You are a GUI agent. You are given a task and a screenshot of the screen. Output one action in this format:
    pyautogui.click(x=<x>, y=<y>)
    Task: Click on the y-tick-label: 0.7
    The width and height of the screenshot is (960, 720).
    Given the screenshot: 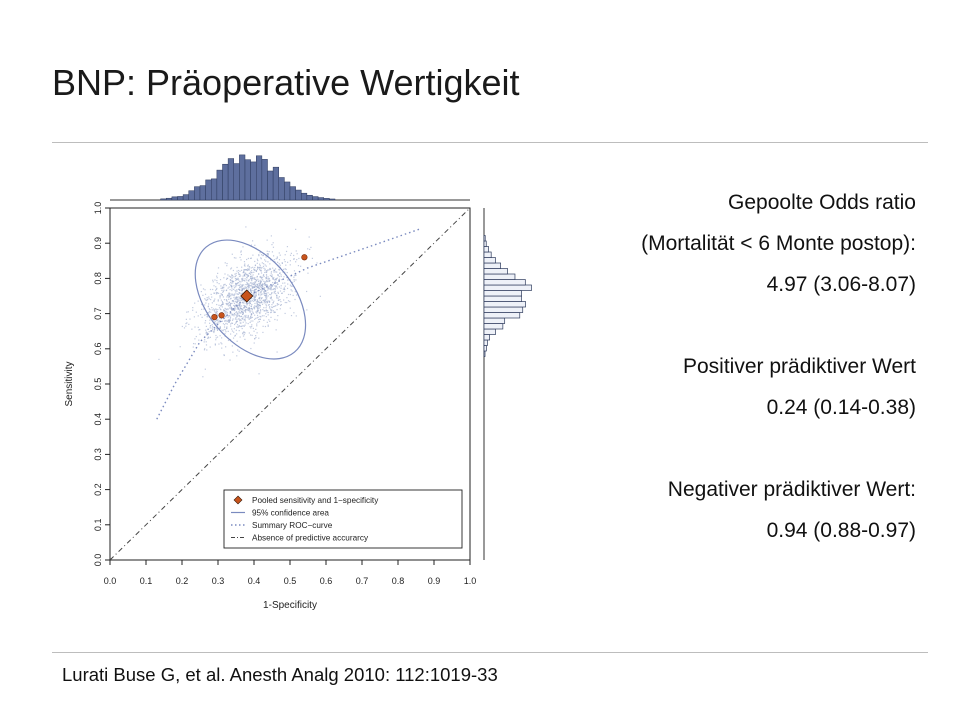 What is the action you would take?
    pyautogui.click(x=98, y=313)
    